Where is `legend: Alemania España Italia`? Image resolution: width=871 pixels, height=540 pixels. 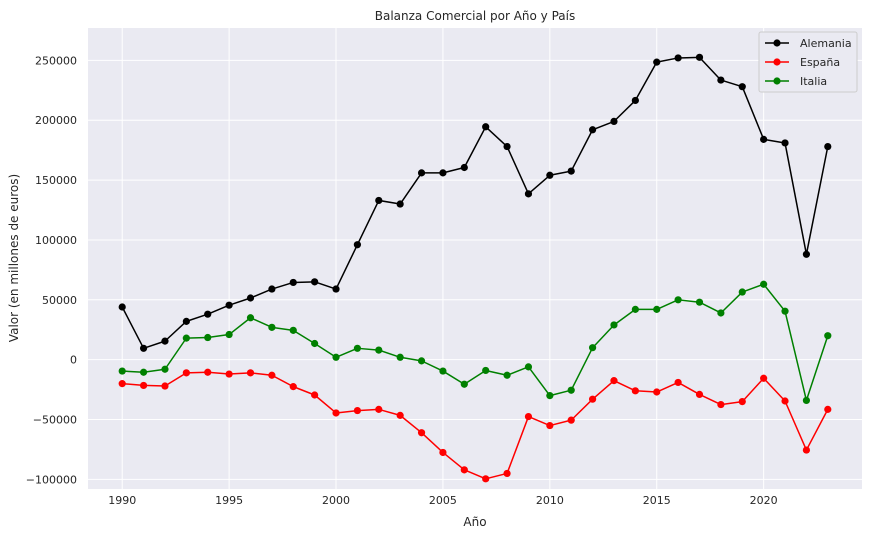 legend: Alemania España Italia is located at coordinates (808, 62).